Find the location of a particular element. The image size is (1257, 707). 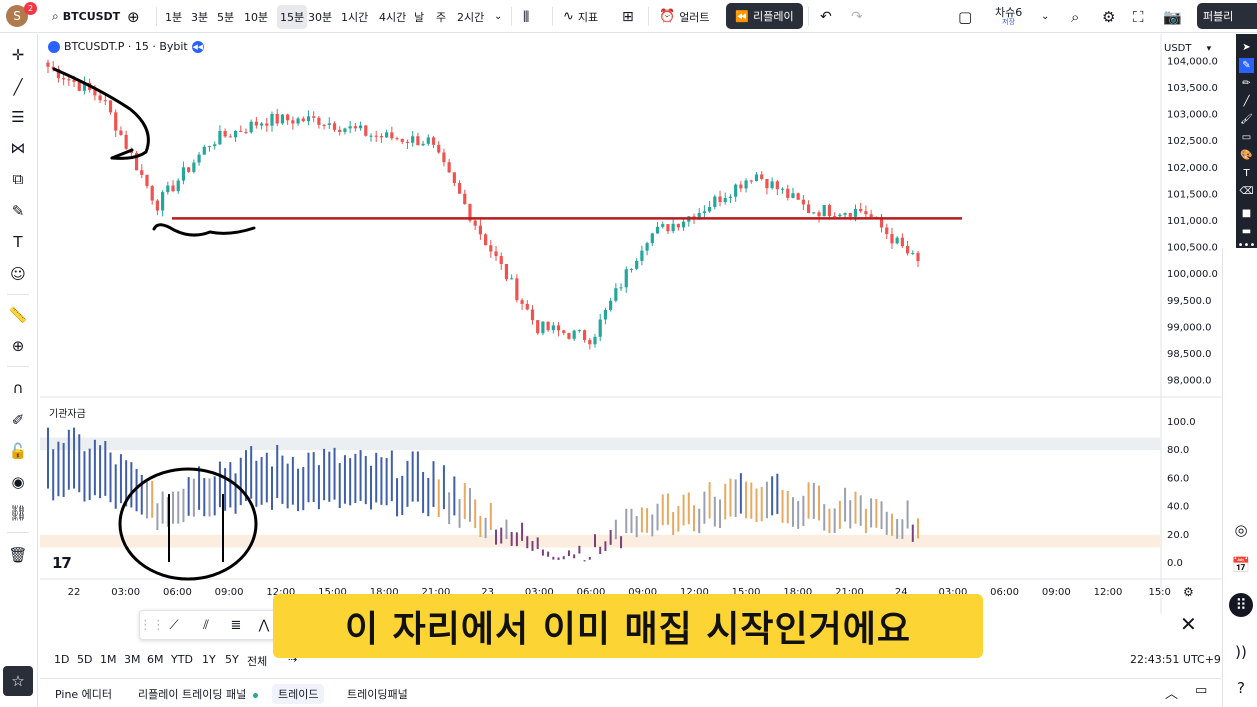

broadcast-icon: )) is located at coordinates (1241, 652).